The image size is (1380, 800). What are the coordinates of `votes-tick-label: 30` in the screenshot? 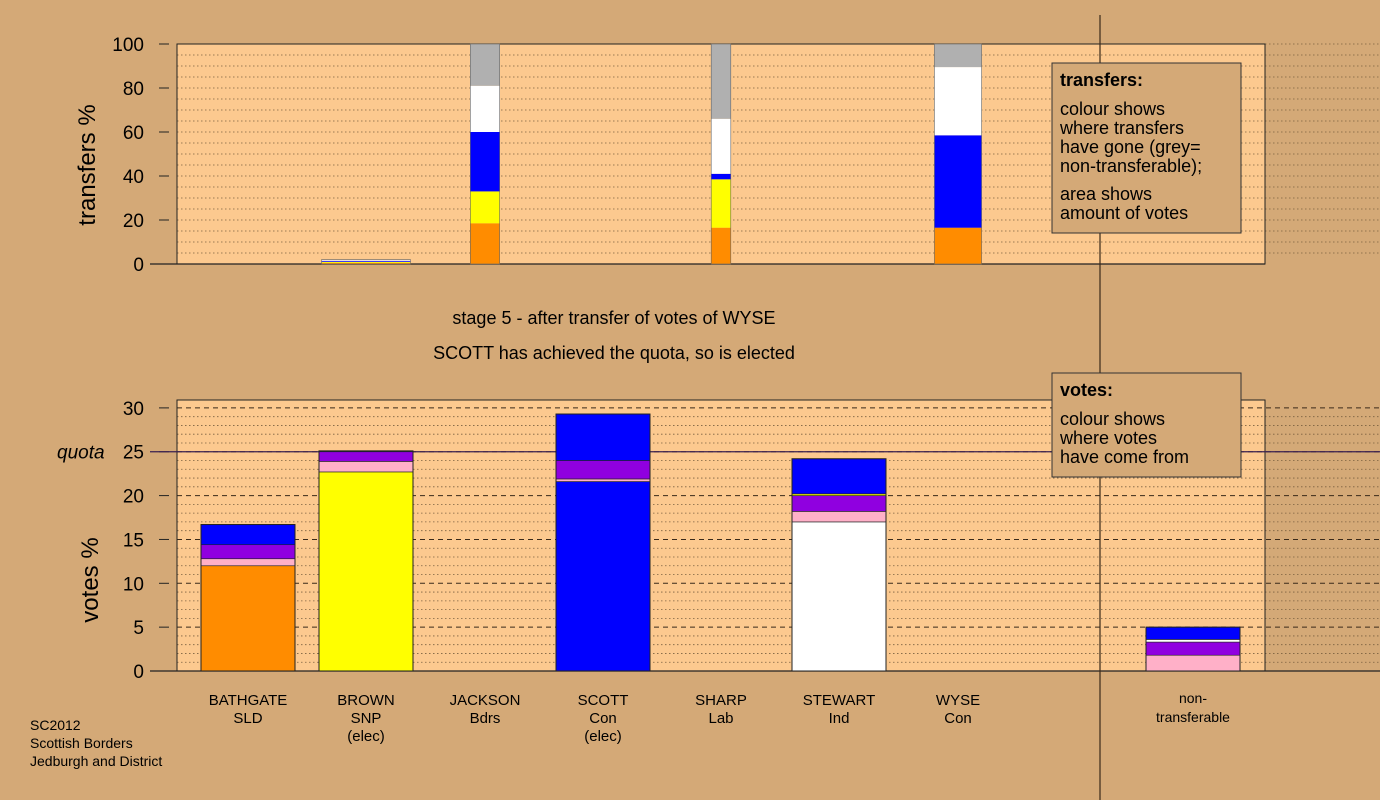 It's located at (133, 409).